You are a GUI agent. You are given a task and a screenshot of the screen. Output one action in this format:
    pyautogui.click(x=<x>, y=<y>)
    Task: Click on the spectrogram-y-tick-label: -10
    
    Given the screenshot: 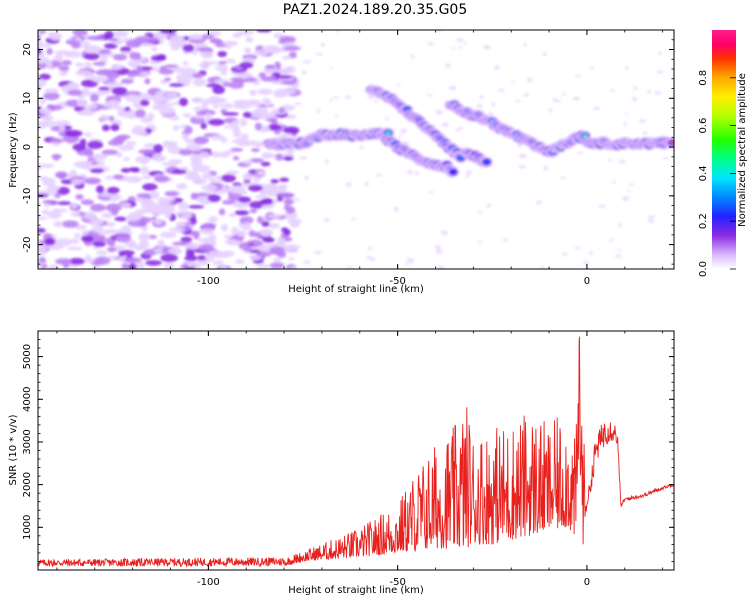 What is the action you would take?
    pyautogui.click(x=27, y=196)
    